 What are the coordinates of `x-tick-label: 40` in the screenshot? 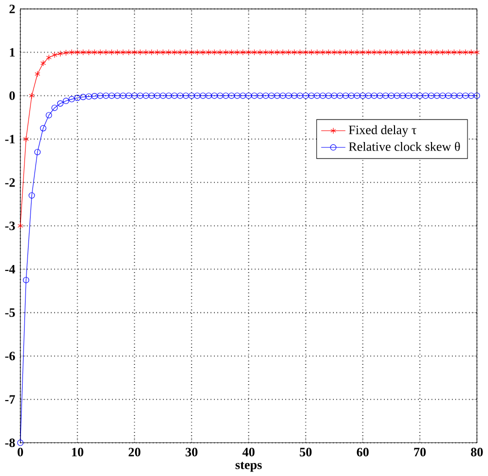 It's located at (248, 452).